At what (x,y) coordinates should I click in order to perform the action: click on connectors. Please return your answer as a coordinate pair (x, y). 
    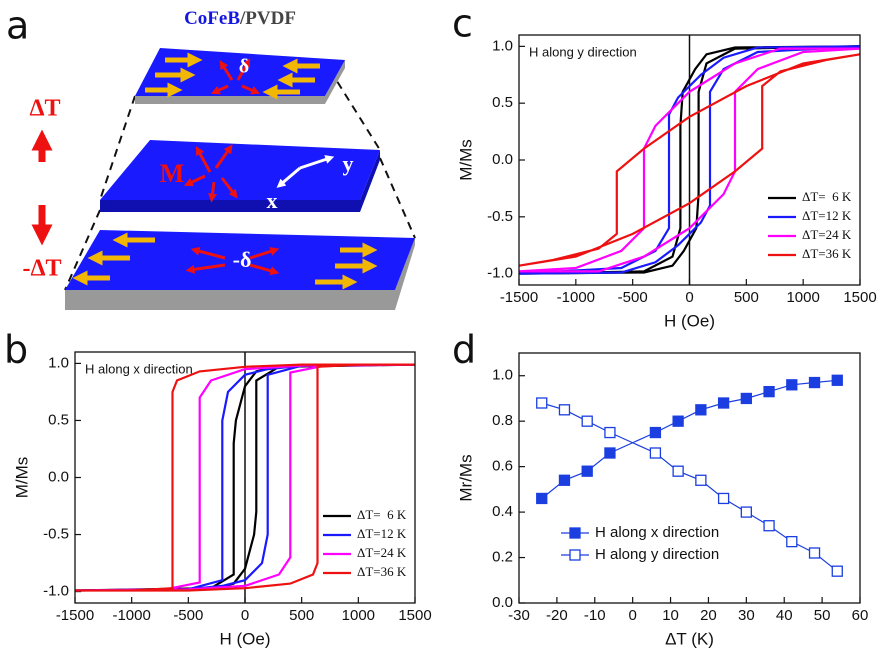
    Looking at the image, I should click on (240, 180).